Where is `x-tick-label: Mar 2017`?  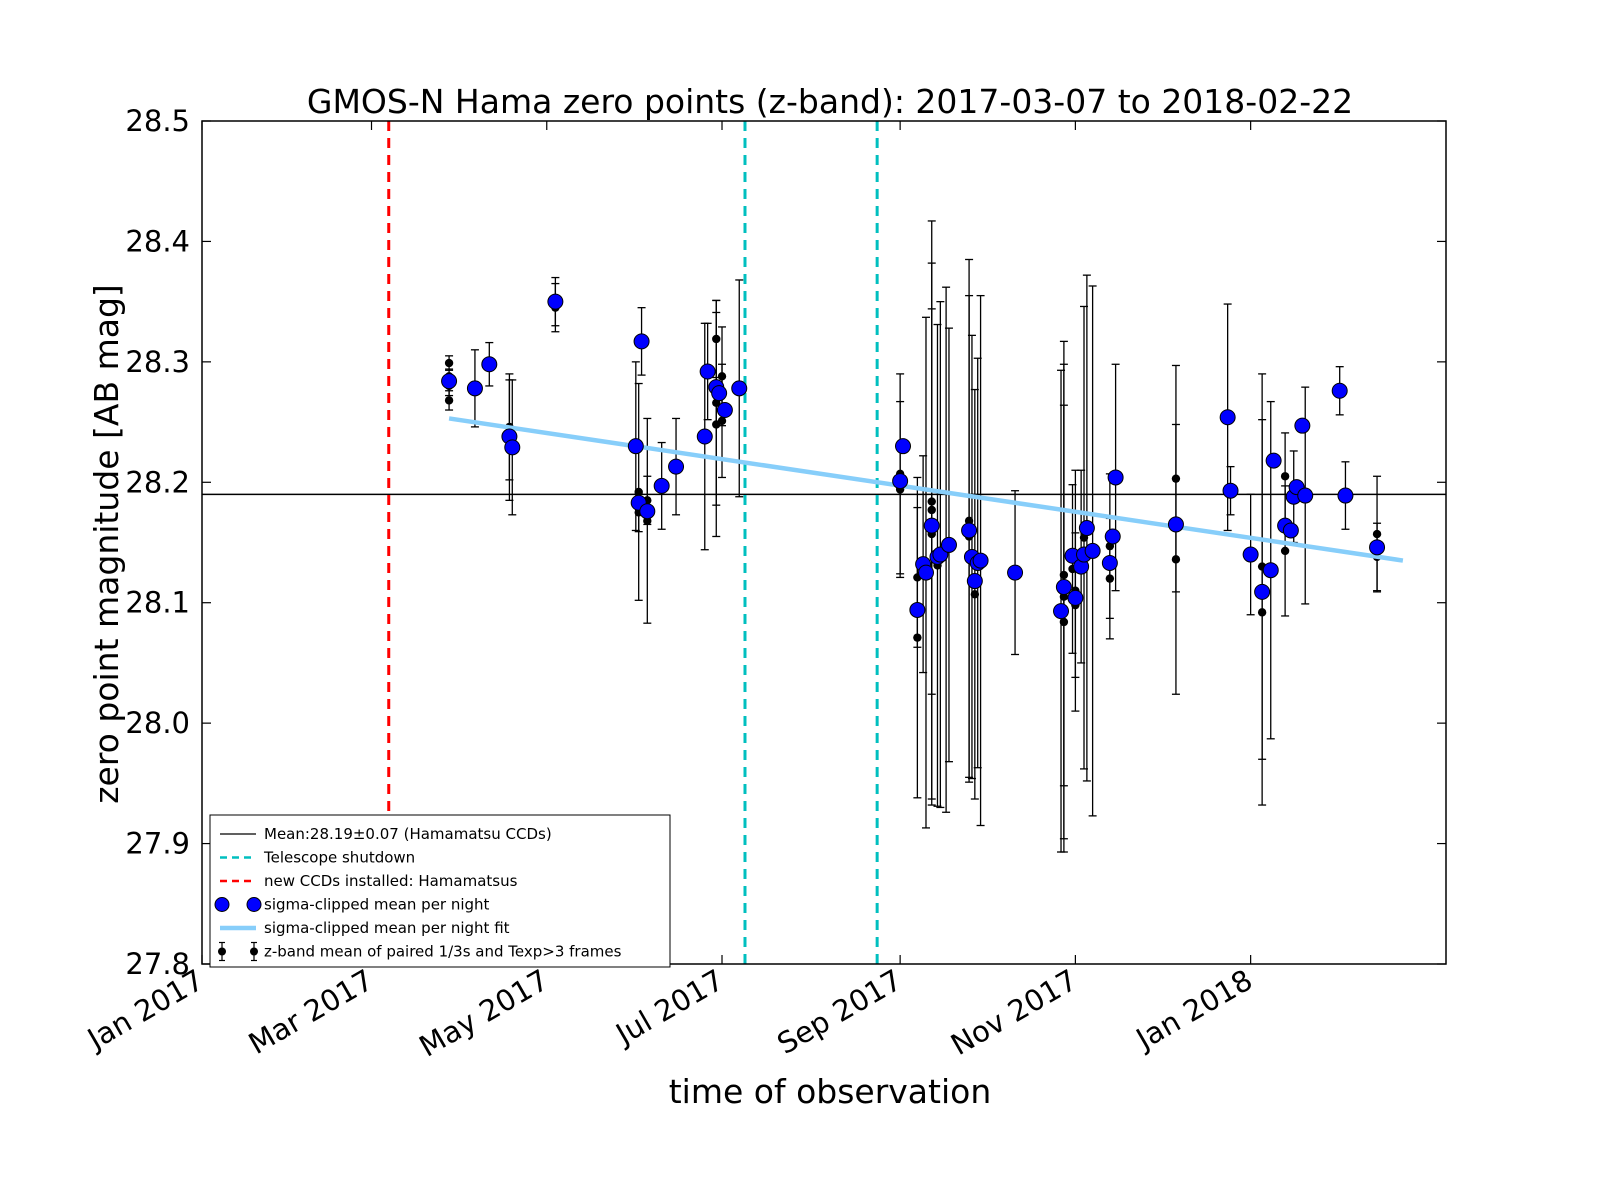
x-tick-label: Mar 2017 is located at coordinates (311, 1012).